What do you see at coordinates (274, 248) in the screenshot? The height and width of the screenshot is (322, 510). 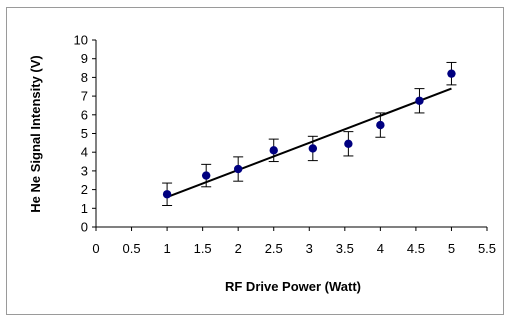 I see `x-tick-label: 2.5` at bounding box center [274, 248].